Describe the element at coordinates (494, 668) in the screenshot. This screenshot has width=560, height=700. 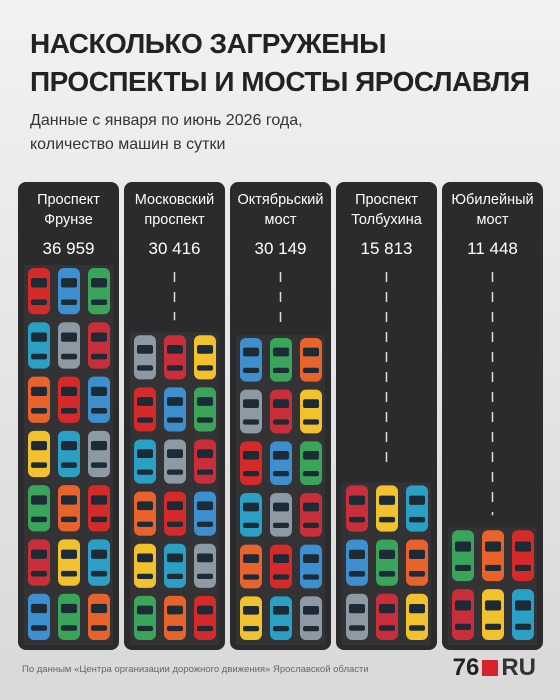
I see `logo: 76 RU` at that location.